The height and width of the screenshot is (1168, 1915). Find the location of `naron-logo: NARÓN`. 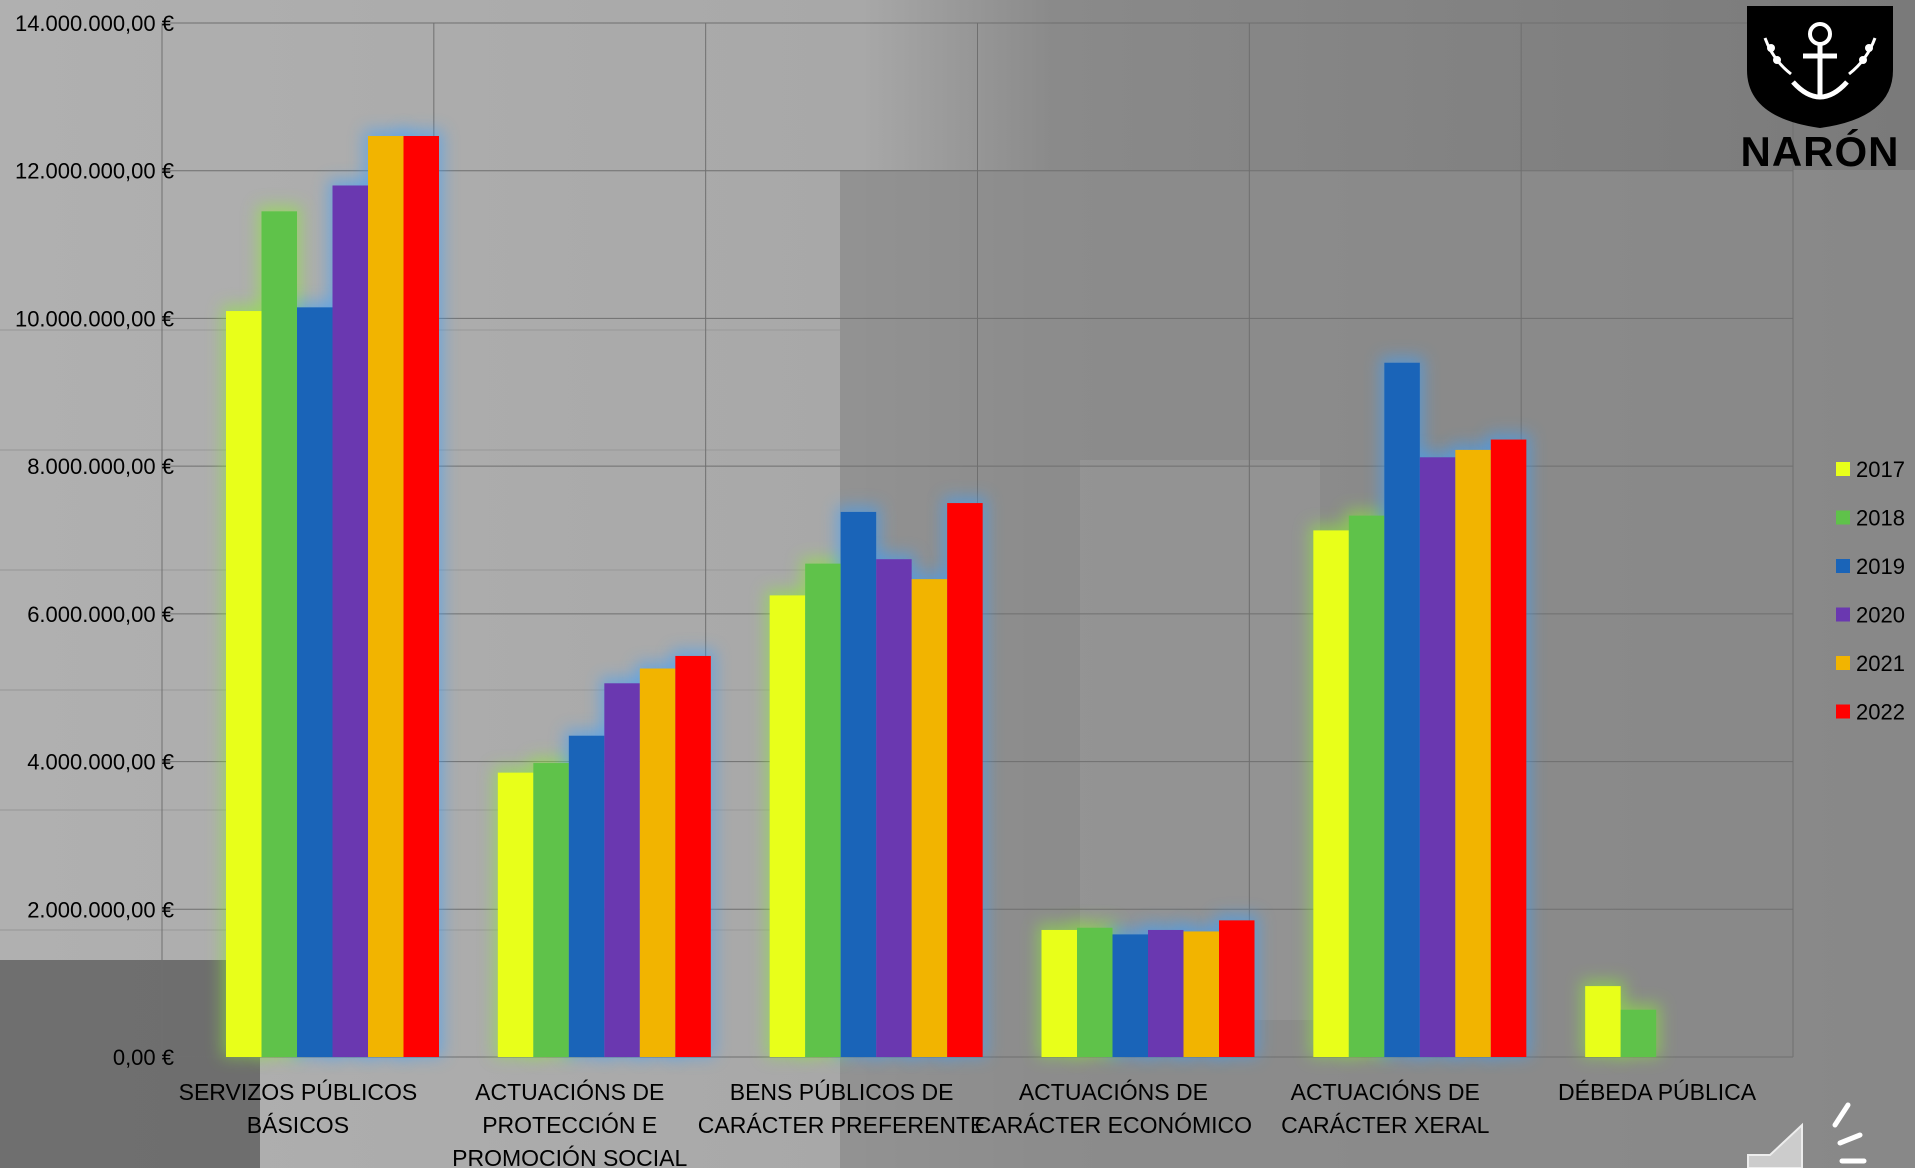

naron-logo: NARÓN is located at coordinates (1820, 87).